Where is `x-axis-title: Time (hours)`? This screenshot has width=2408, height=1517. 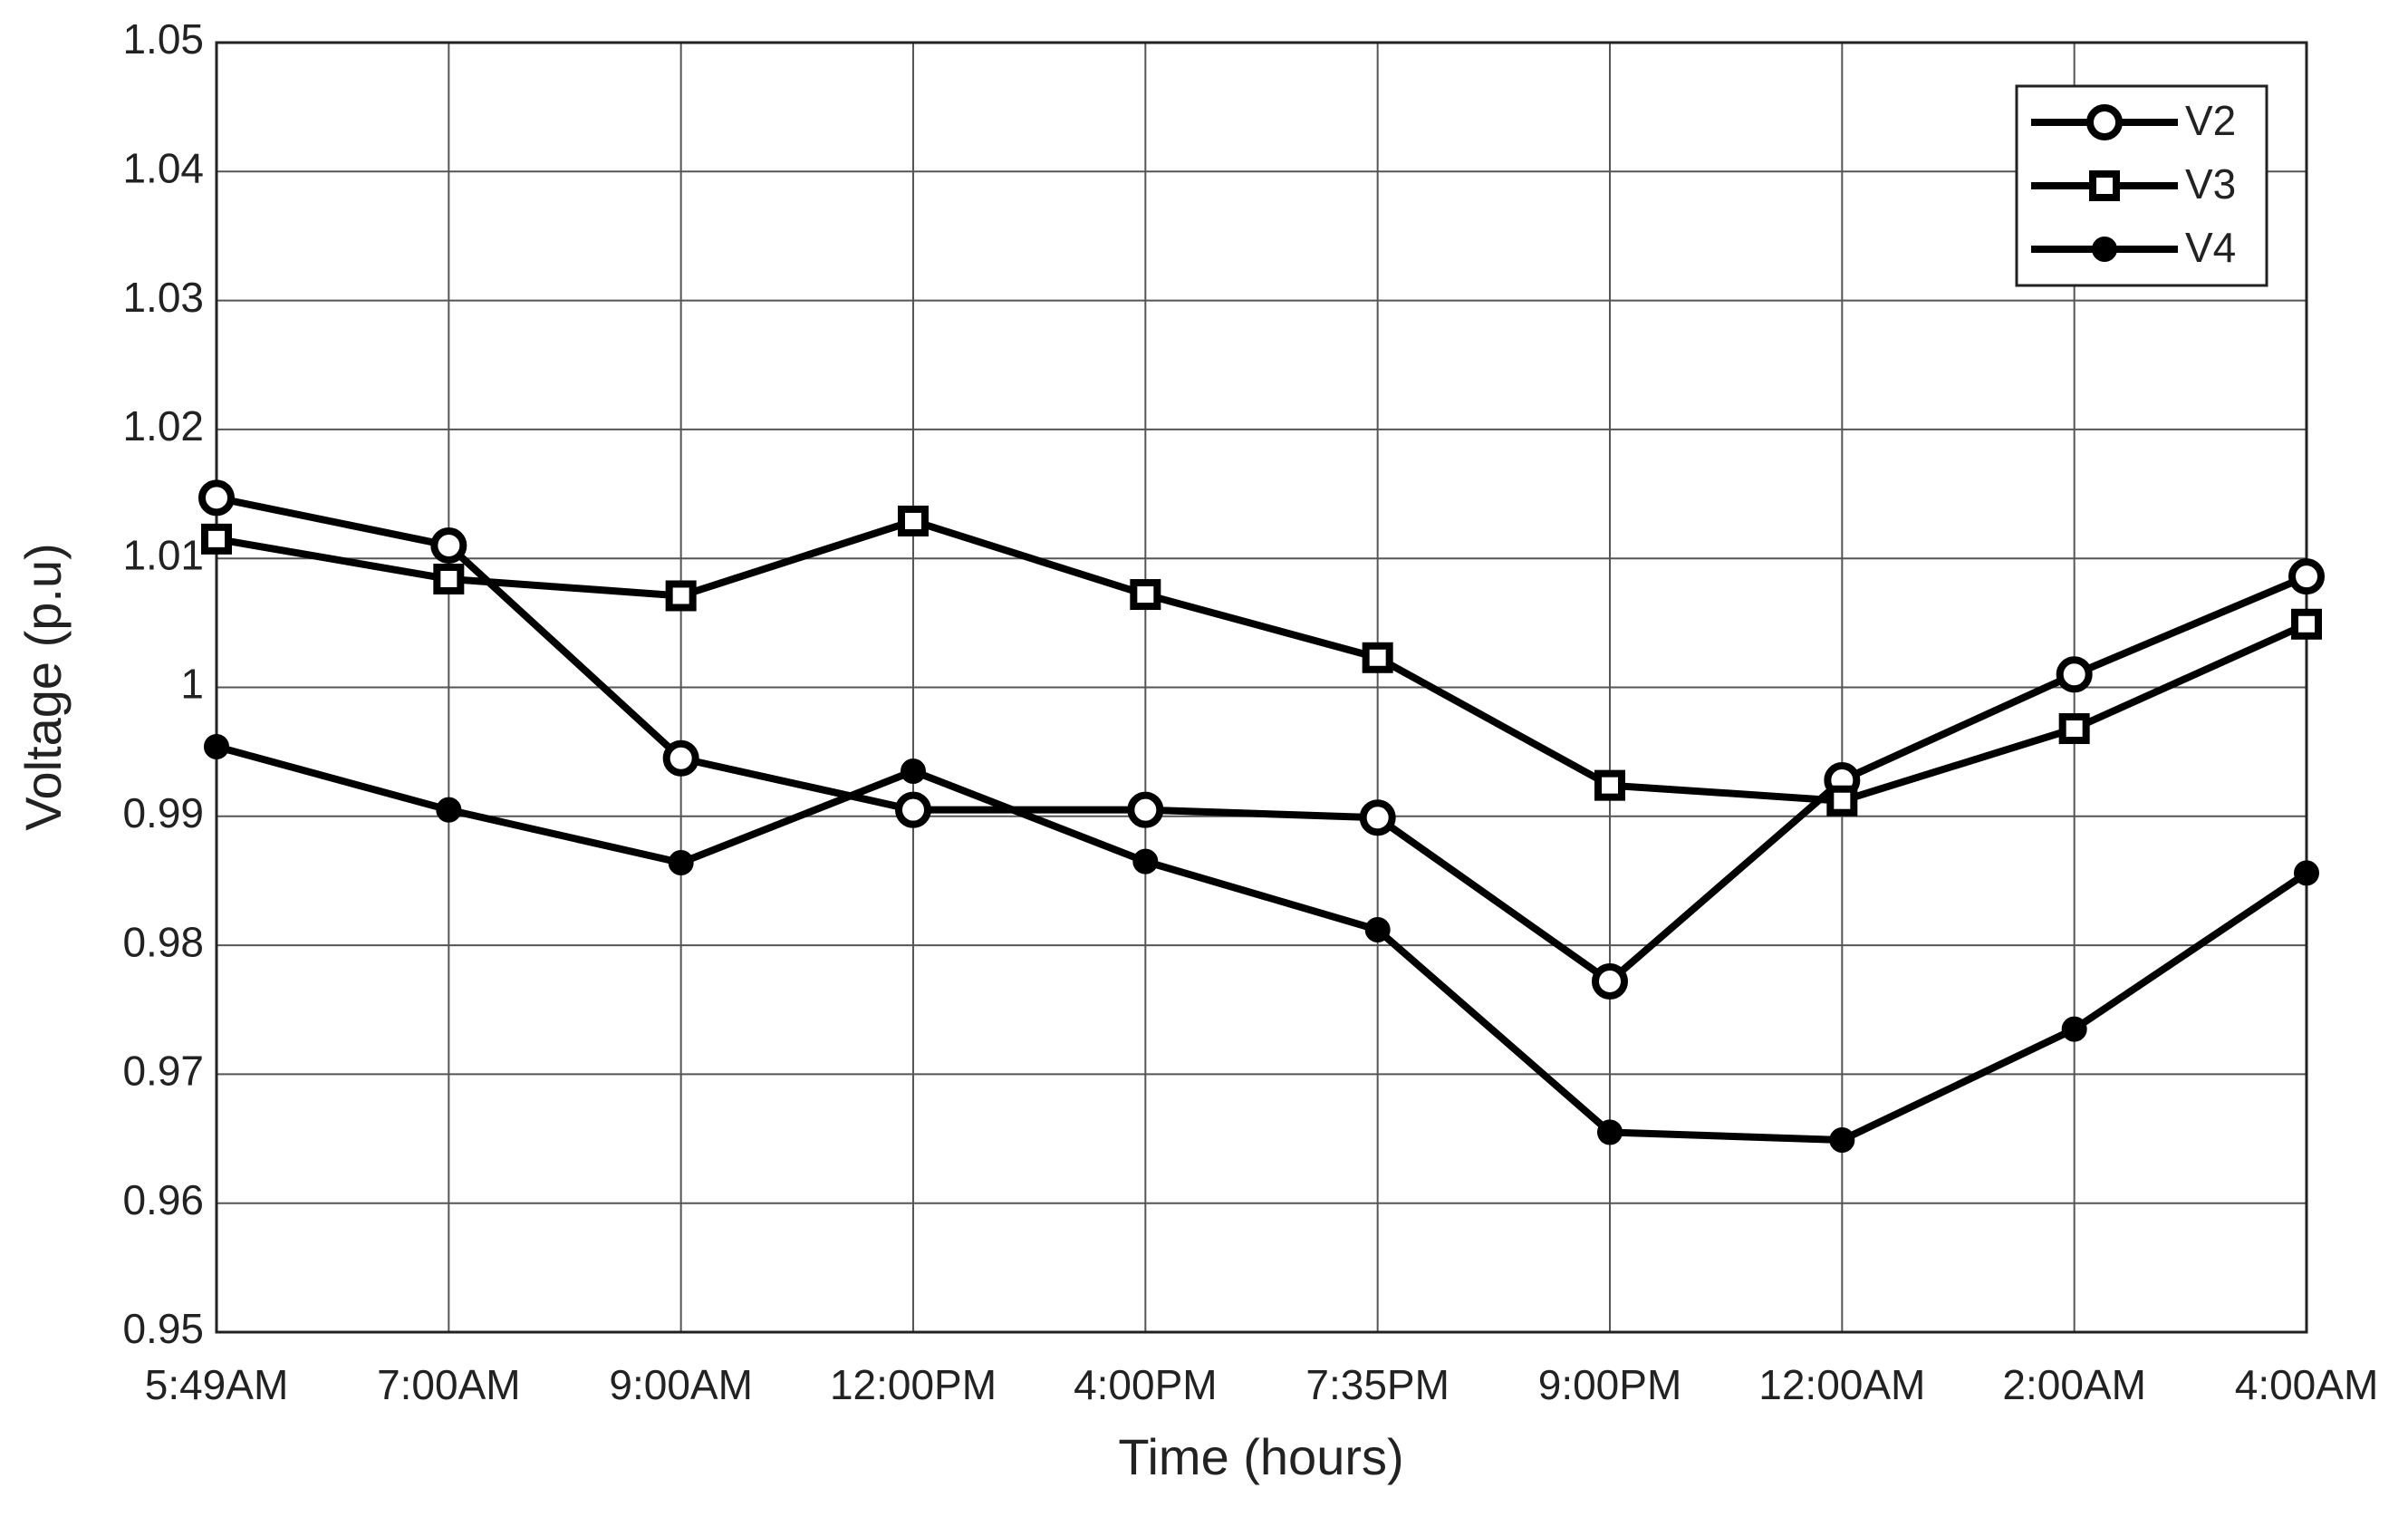
x-axis-title: Time (hours) is located at coordinates (1260, 1456).